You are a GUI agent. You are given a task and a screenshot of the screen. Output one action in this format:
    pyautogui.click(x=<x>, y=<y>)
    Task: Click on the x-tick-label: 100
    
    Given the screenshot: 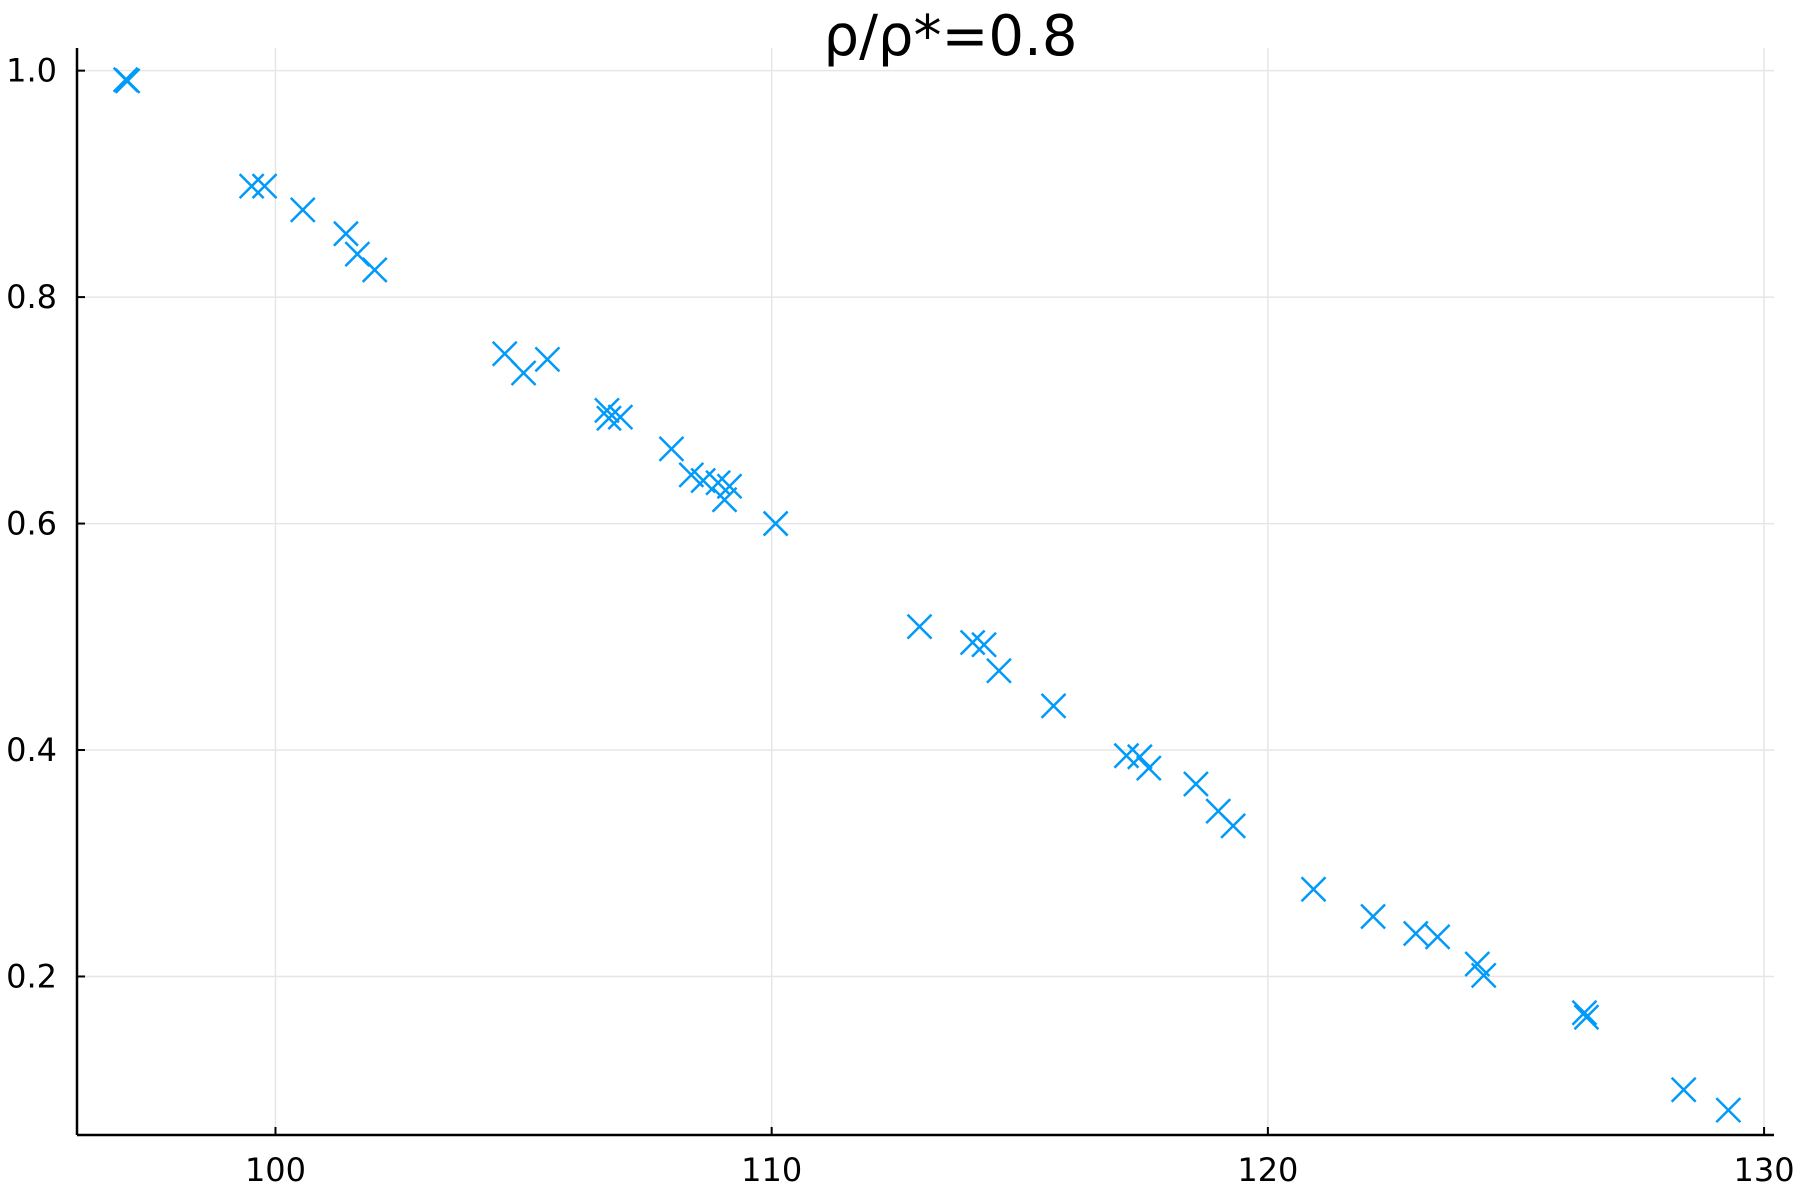 What is the action you would take?
    pyautogui.click(x=275, y=1170)
    